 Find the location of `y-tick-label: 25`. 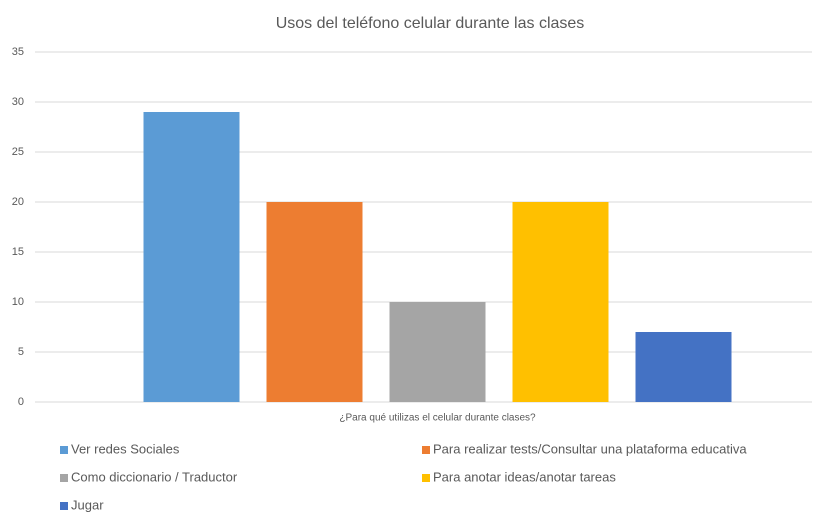

y-tick-label: 25 is located at coordinates (18, 152).